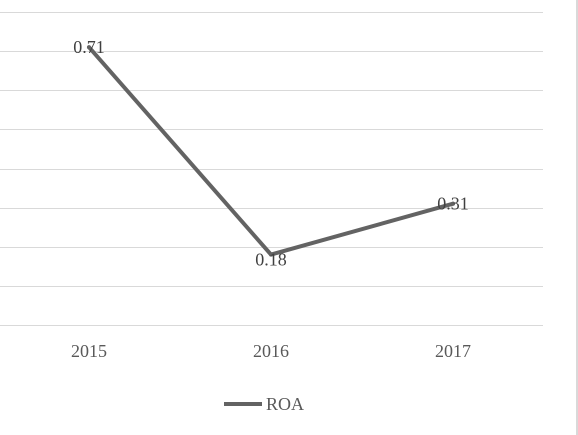  I want to click on data-label: 0.18, so click(271, 260).